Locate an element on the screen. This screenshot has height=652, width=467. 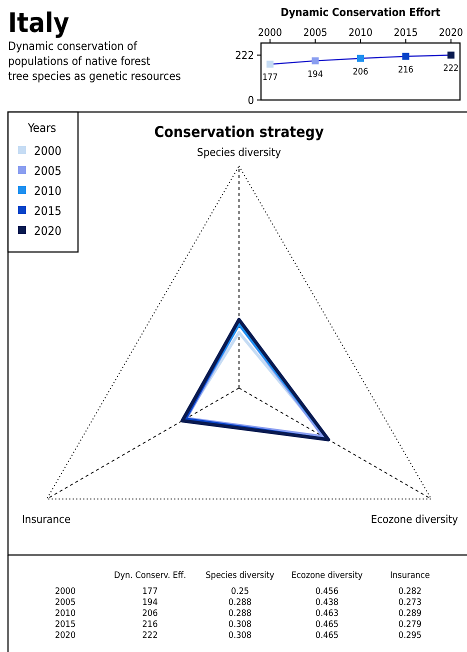
data-label: 0.463 is located at coordinates (327, 614).